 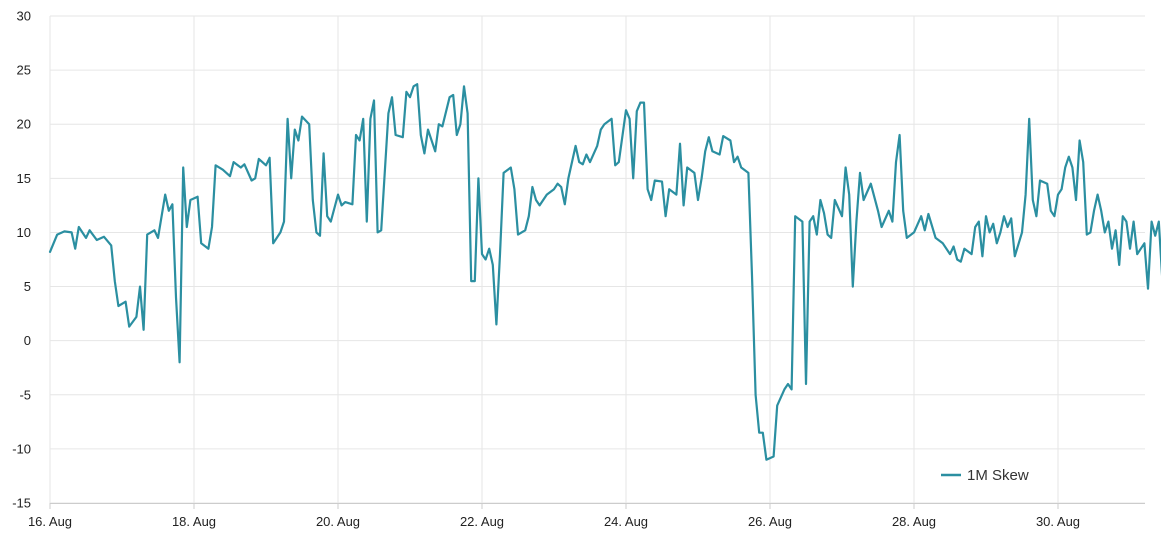 What do you see at coordinates (24, 16) in the screenshot?
I see `y-tick-label: 30` at bounding box center [24, 16].